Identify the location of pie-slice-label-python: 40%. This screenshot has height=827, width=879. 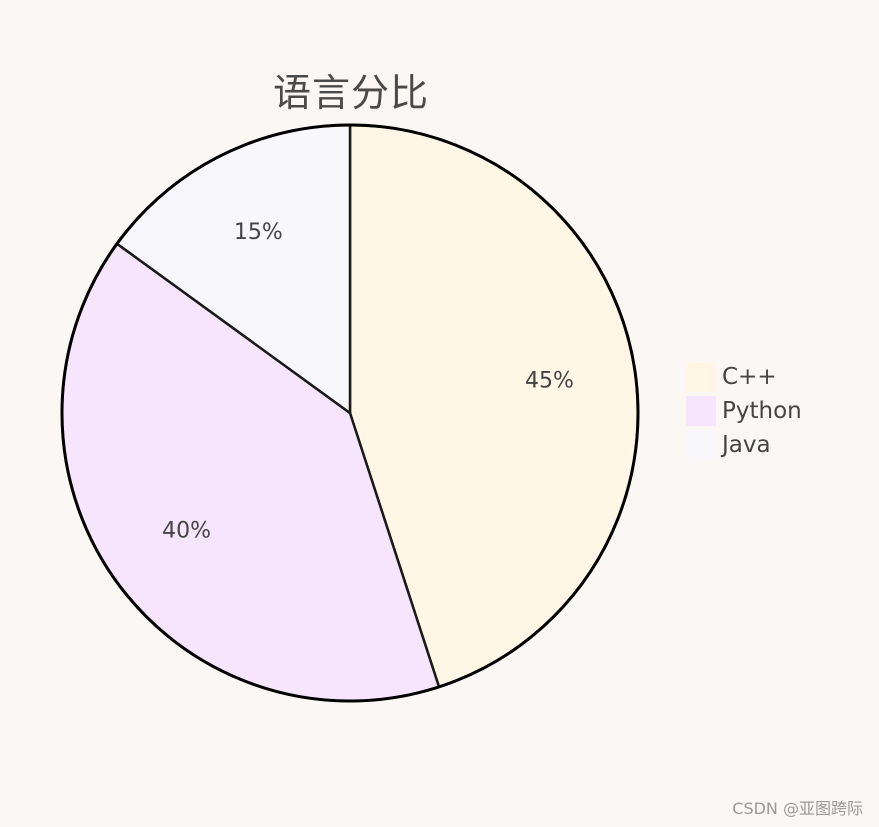
(186, 531).